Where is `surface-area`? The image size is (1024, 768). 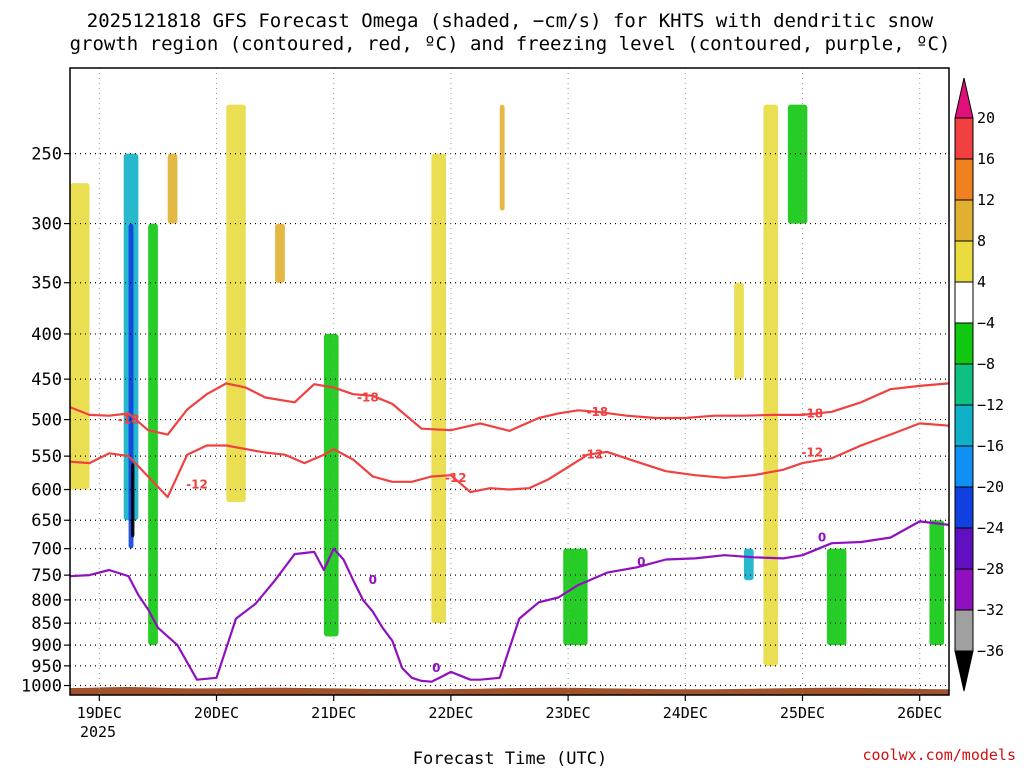 surface-area is located at coordinates (509, 691).